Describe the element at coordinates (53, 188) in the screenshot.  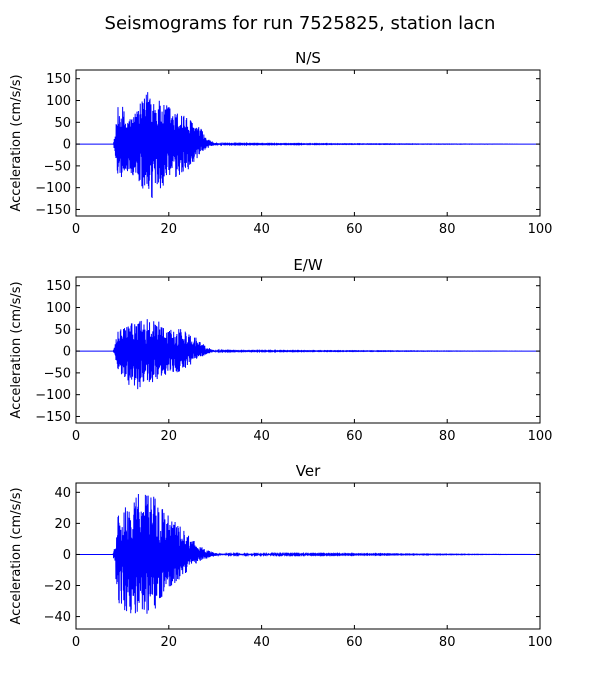
I see `y-tick-label-ns: −100` at that location.